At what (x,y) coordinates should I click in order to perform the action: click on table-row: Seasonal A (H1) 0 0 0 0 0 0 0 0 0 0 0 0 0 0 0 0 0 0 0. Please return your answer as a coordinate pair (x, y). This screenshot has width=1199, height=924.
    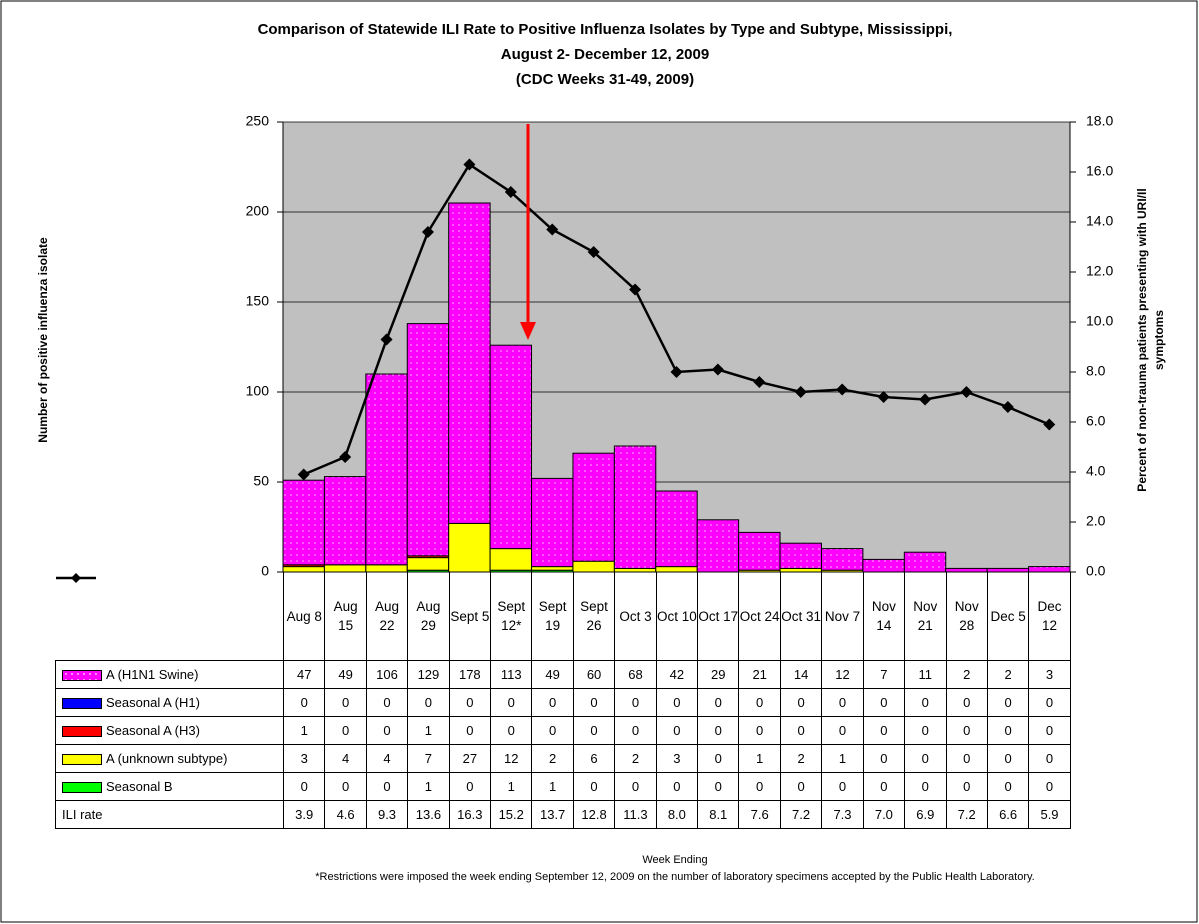
    Looking at the image, I should click on (563, 702).